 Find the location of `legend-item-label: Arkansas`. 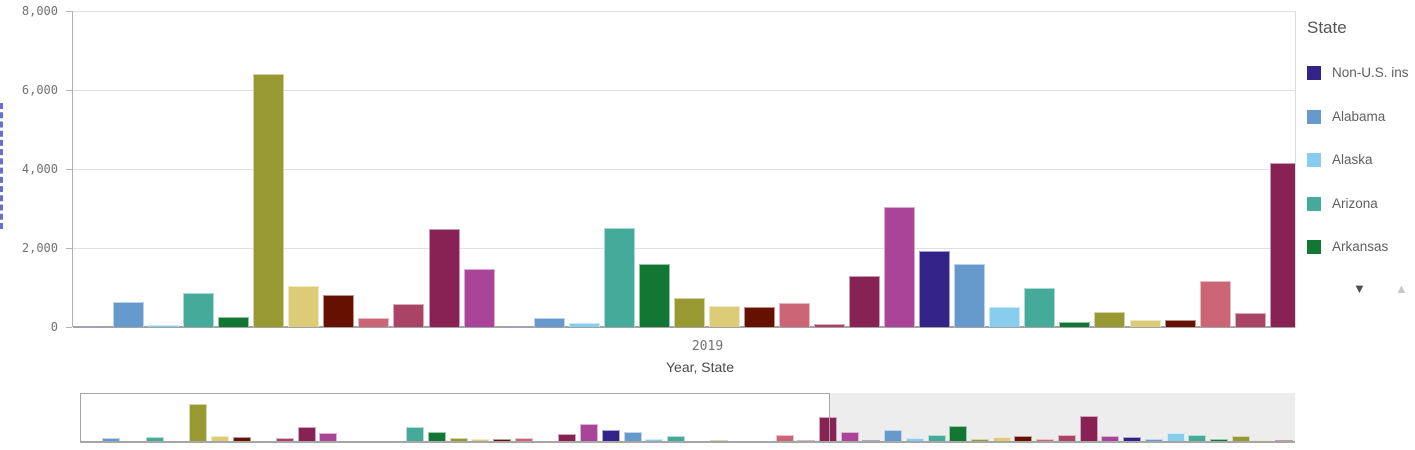

legend-item-label: Arkansas is located at coordinates (1360, 246).